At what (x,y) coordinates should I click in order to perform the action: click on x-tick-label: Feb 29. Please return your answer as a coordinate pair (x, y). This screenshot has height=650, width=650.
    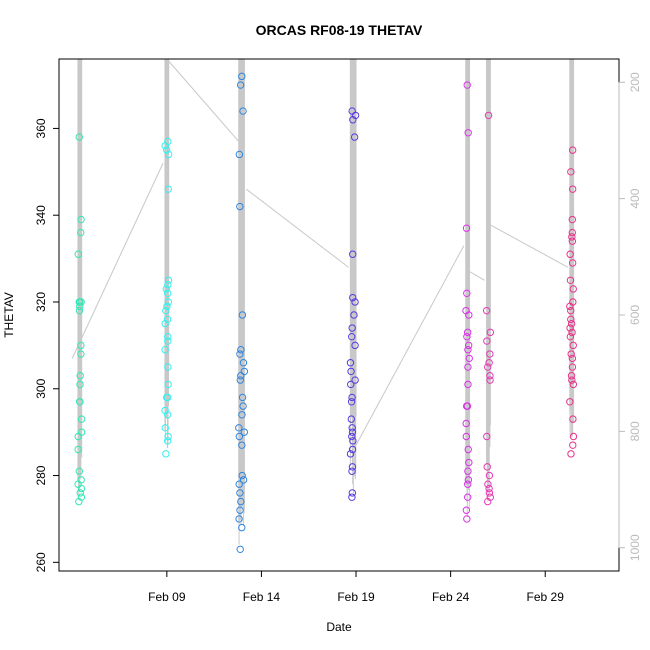
    Looking at the image, I should click on (546, 597).